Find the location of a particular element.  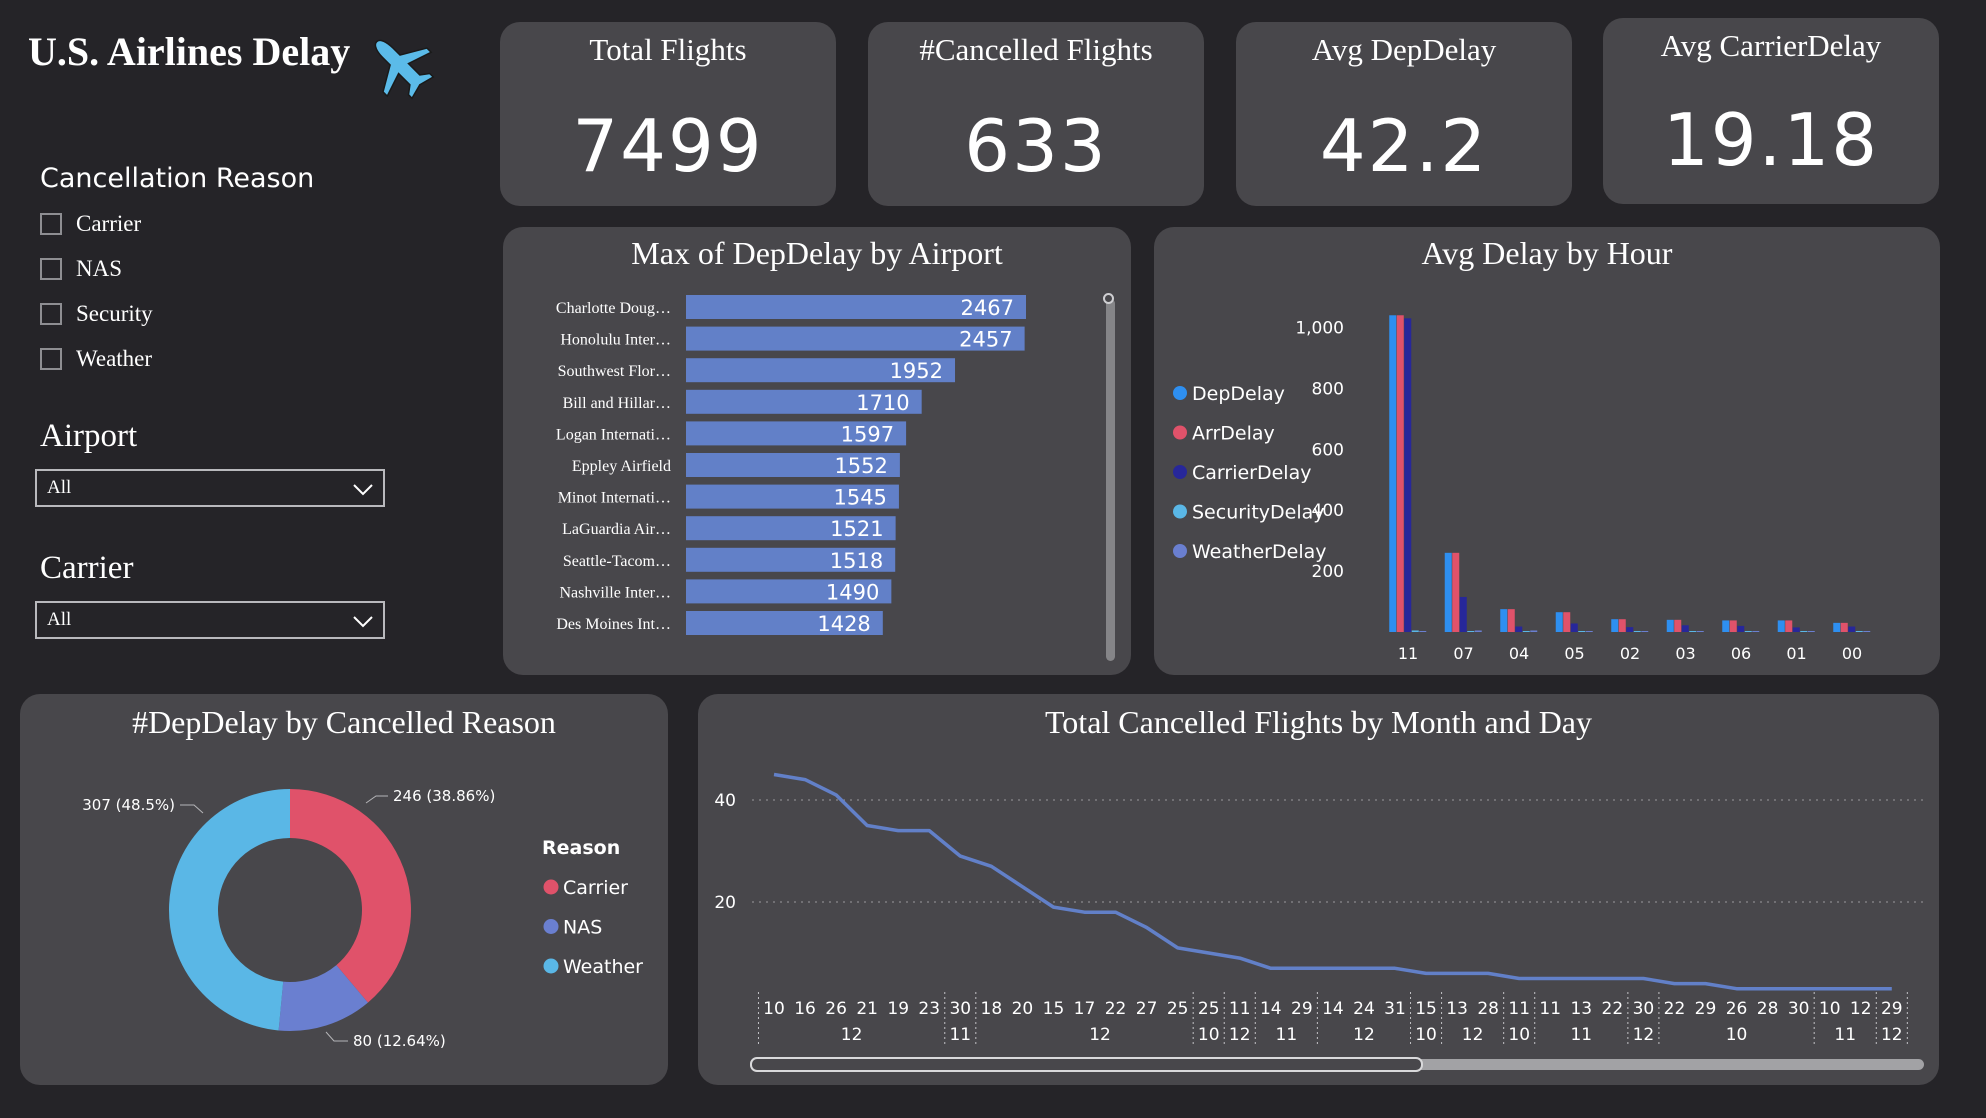

kpi-title: #Cancelled Flights is located at coordinates (1036, 49).